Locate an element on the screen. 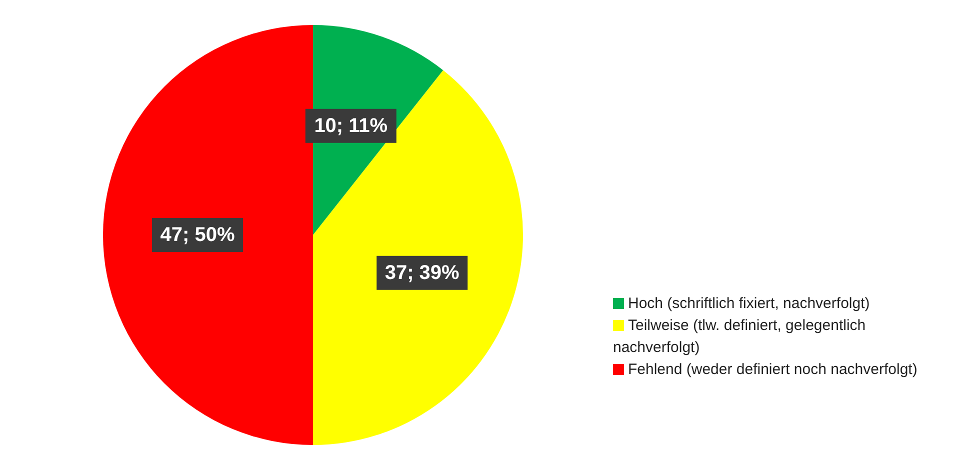  data-label: 47; 50% is located at coordinates (197, 235).